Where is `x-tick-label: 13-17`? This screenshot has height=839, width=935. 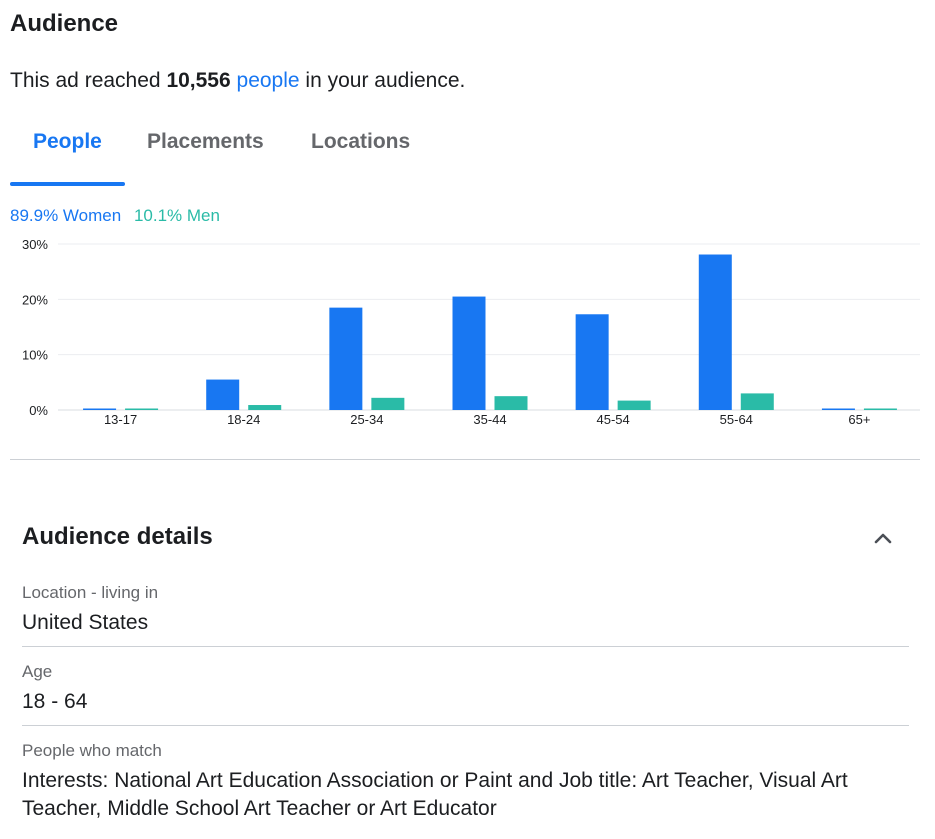
x-tick-label: 13-17 is located at coordinates (120, 419).